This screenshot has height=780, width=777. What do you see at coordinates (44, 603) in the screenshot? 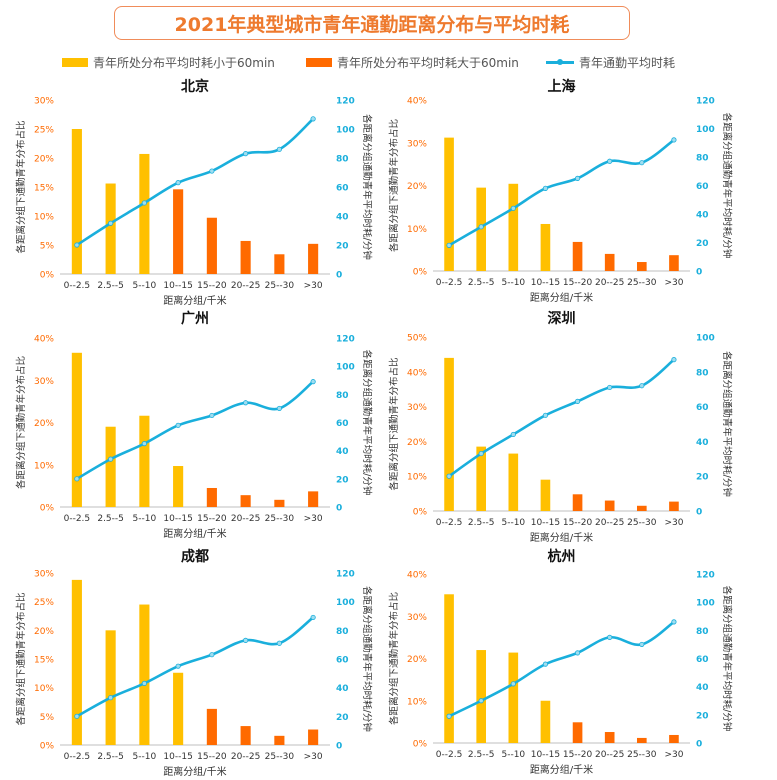
I see `y-tick-label-left: 25%` at bounding box center [44, 603].